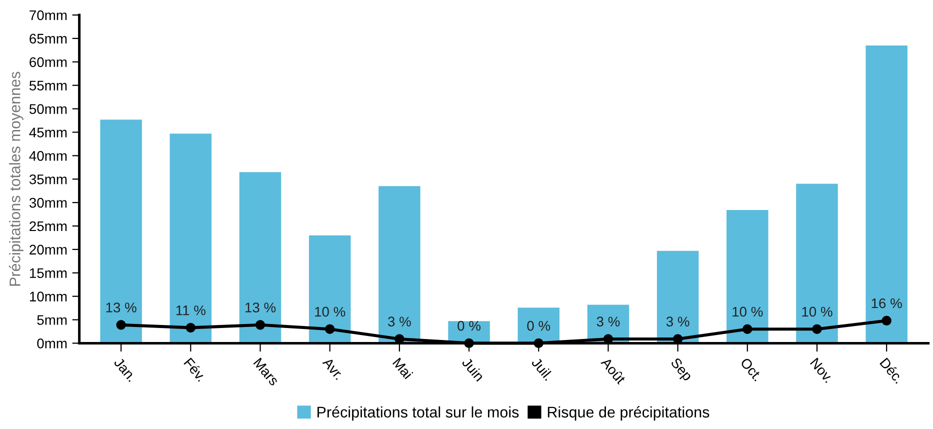  Describe the element at coordinates (48, 249) in the screenshot. I see `y-tick-label: 20mm` at that location.